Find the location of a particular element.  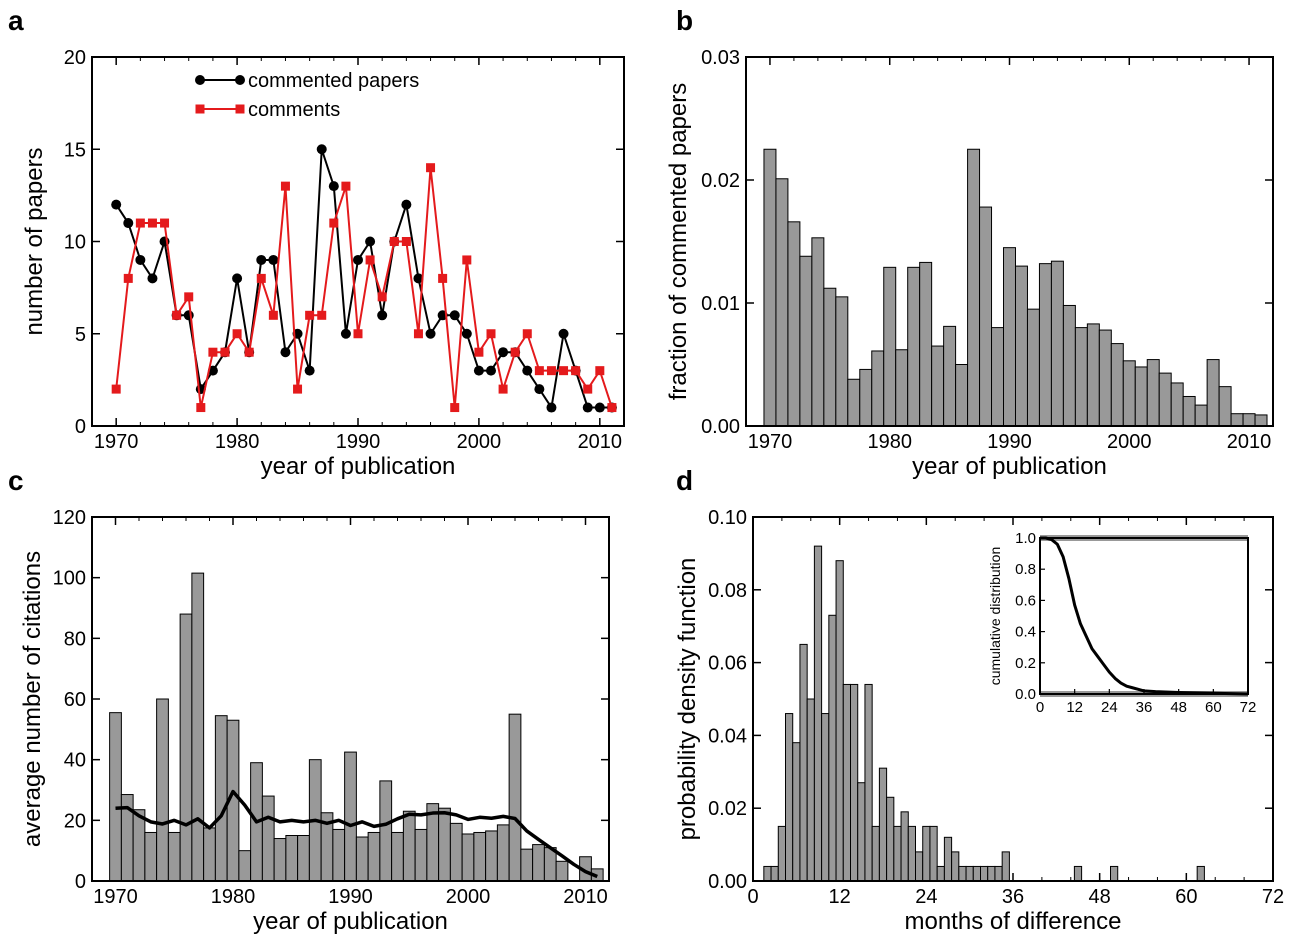

x-tick-label: 1980 is located at coordinates (237, 442).